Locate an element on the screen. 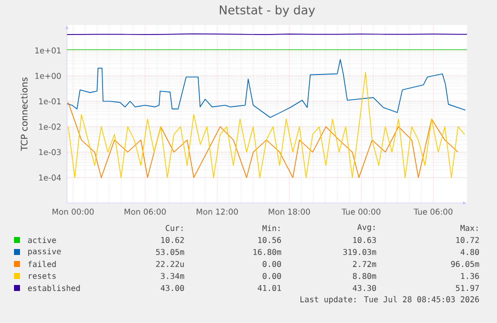 This screenshot has width=497, height=323. text: 2.72m is located at coordinates (364, 264).